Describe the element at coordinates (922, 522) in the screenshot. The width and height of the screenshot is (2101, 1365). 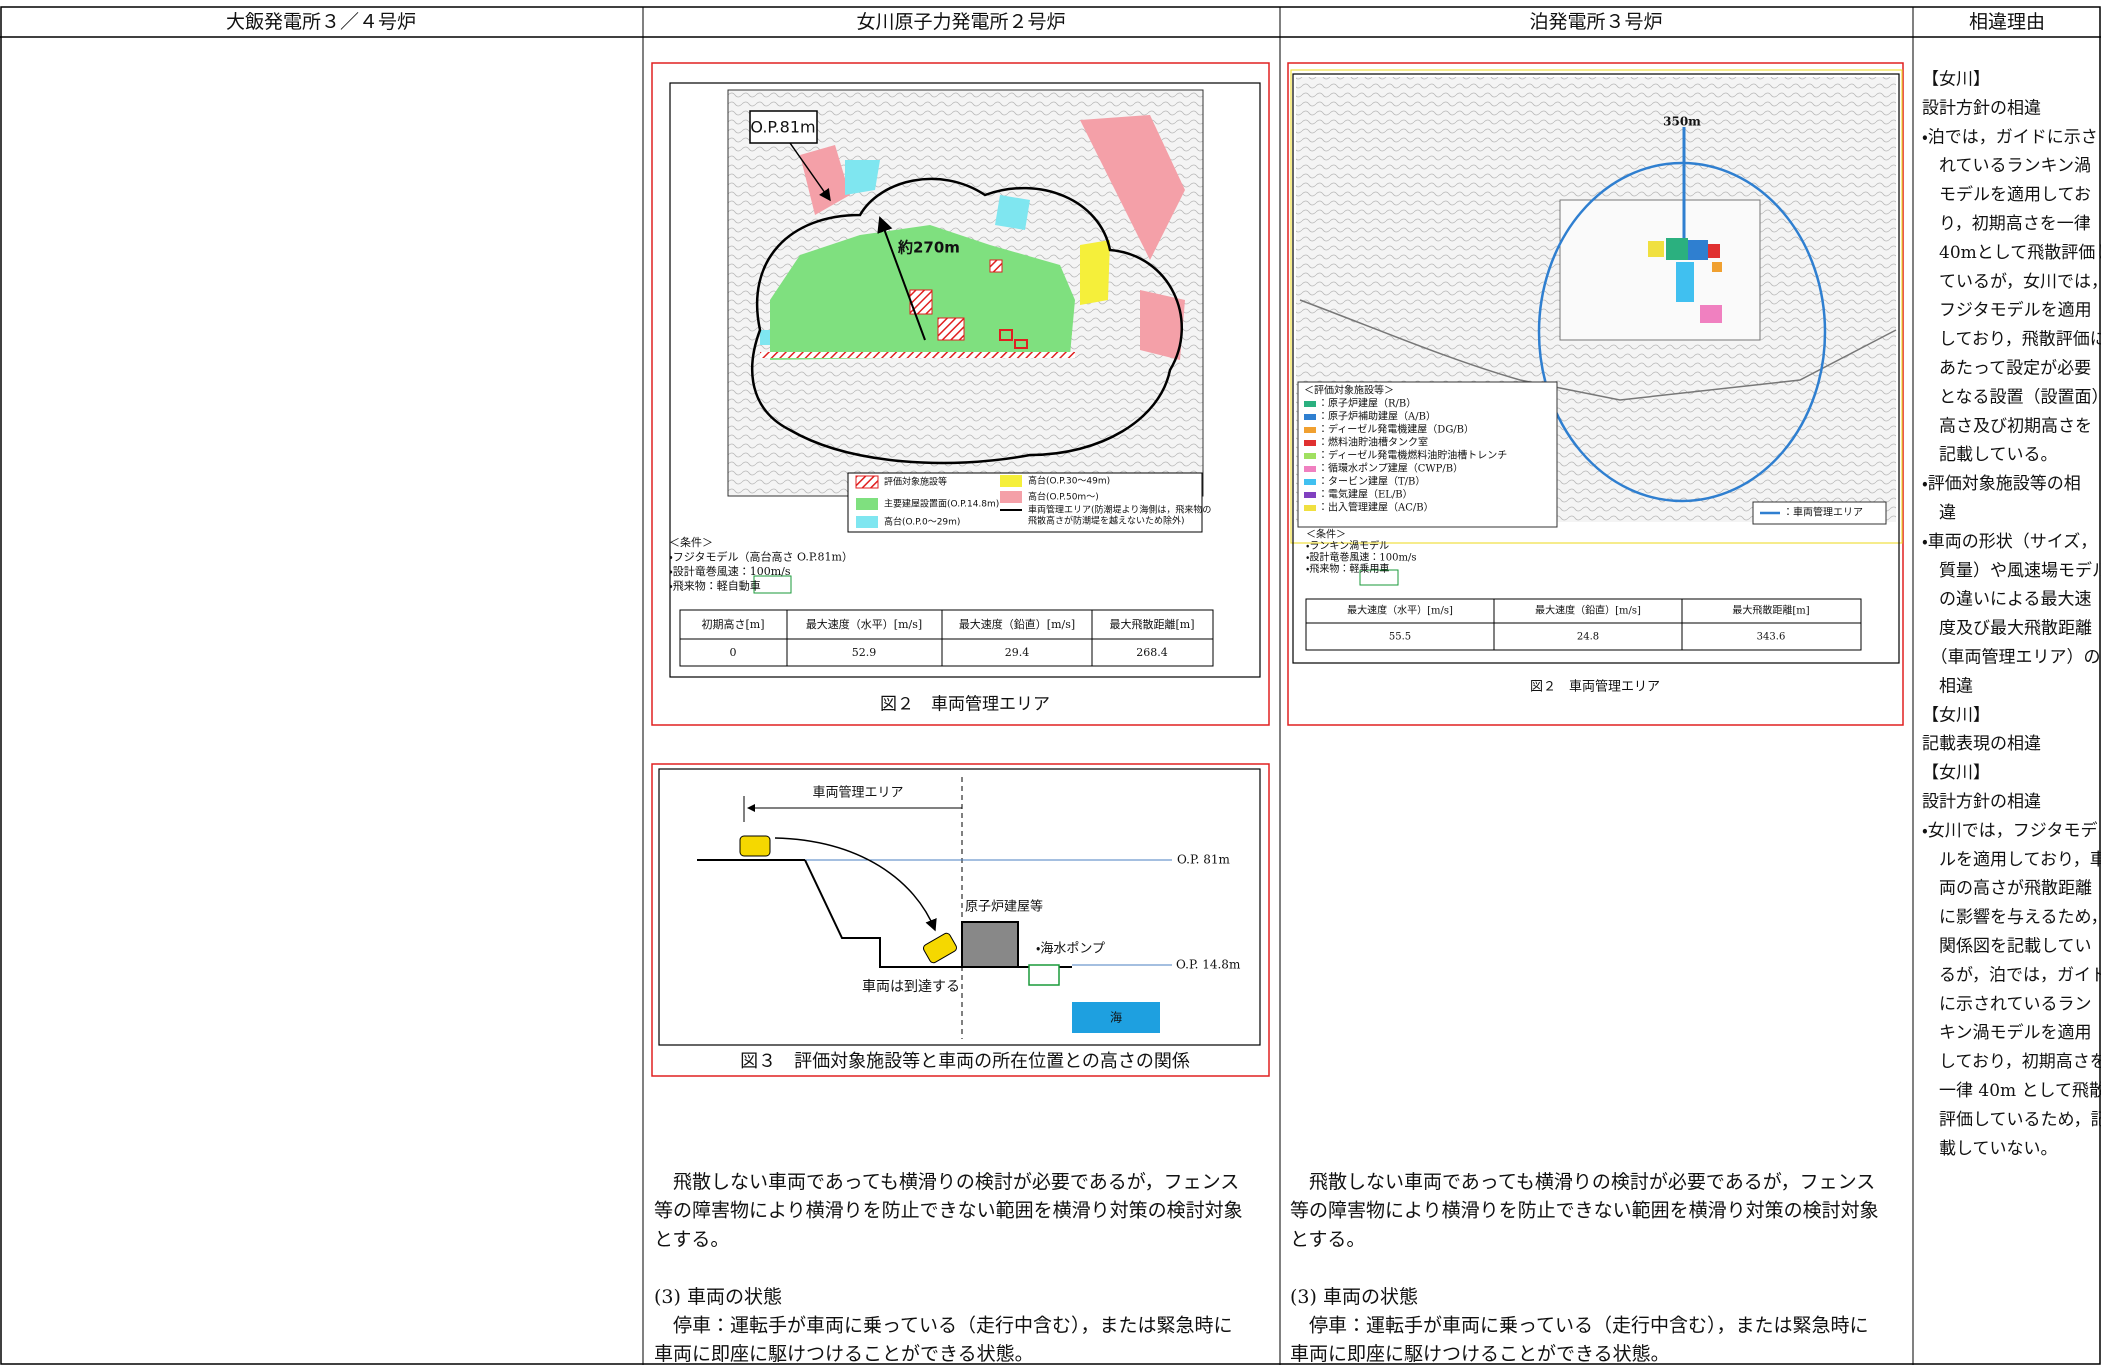
I see `legend-label: 高台(O.P.0～29m)` at that location.